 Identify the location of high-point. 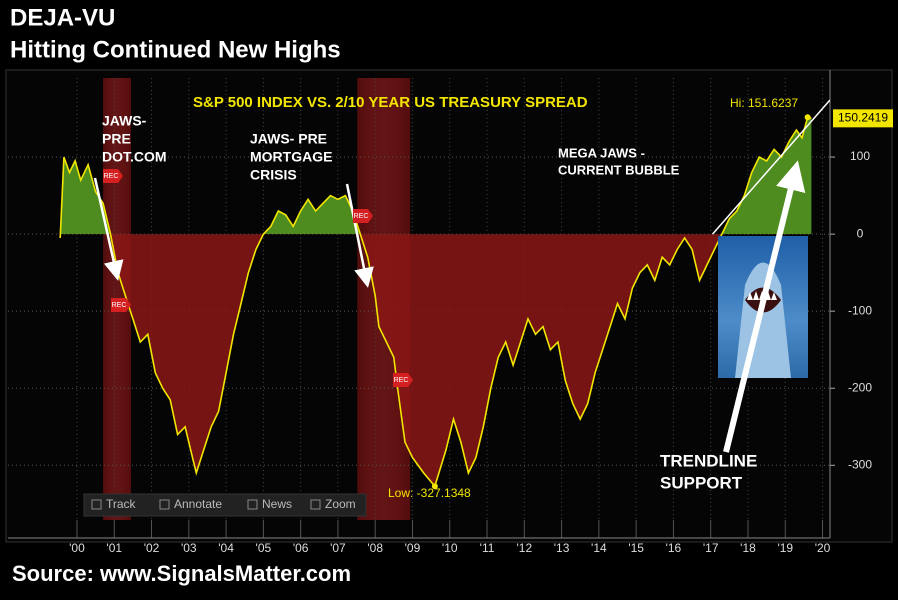
(807, 117).